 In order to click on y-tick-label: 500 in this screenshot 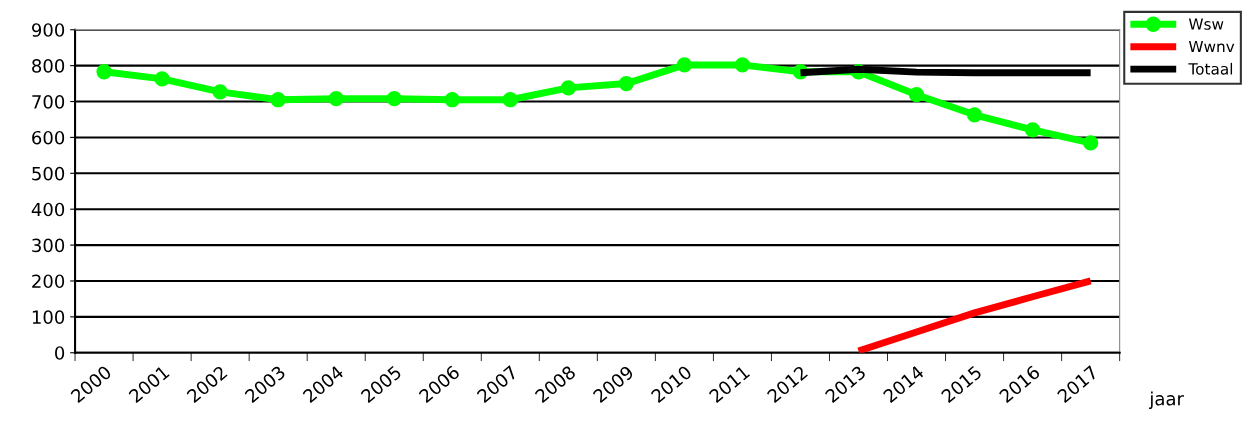, I will do `click(48, 173)`.